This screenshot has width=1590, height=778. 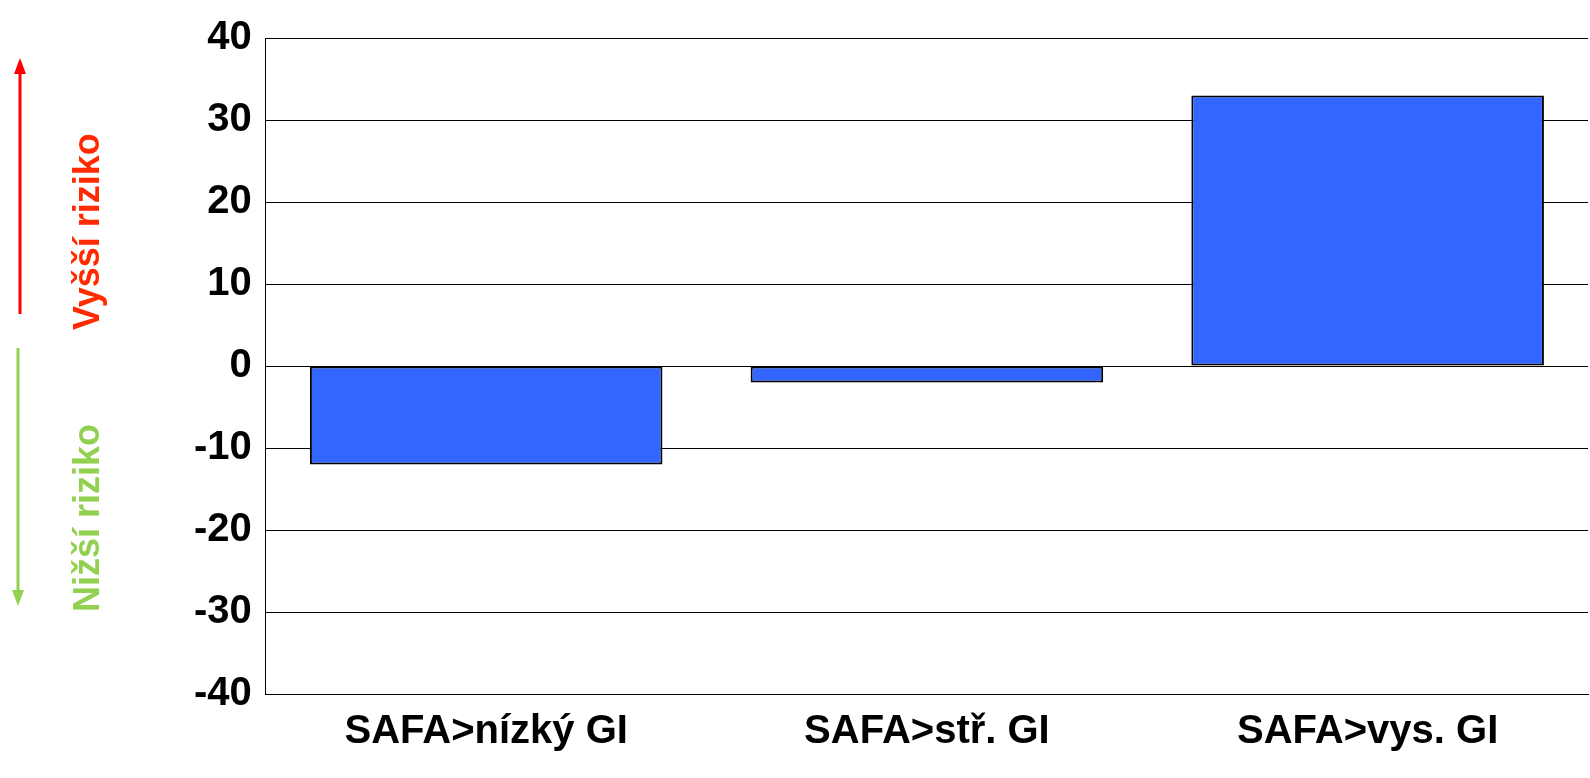 What do you see at coordinates (87, 517) in the screenshot?
I see `text: Nižší riziko` at bounding box center [87, 517].